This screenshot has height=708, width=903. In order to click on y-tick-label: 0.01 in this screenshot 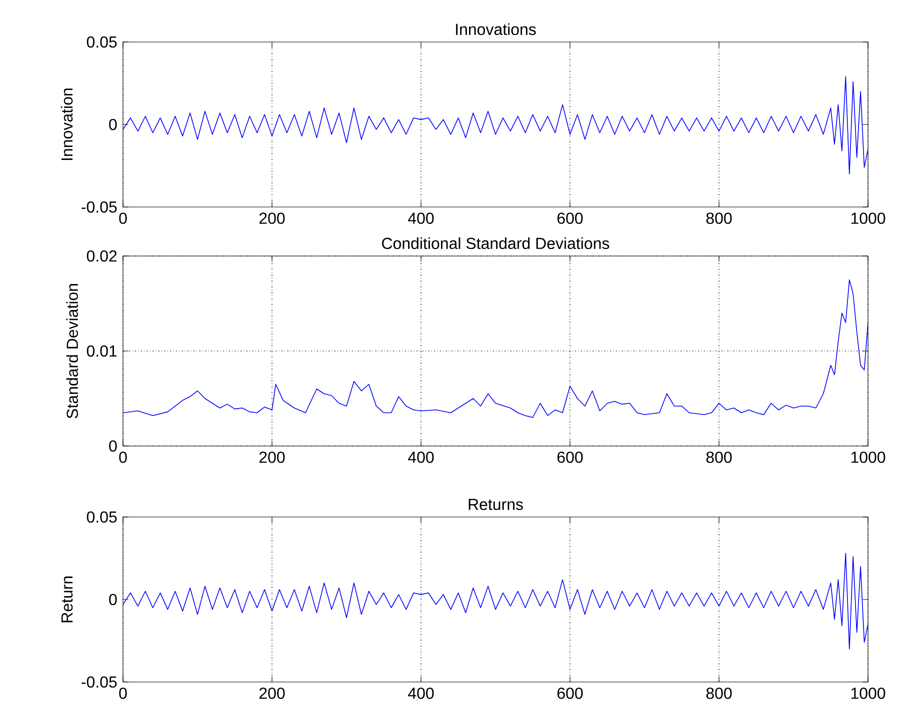, I will do `click(101, 351)`.